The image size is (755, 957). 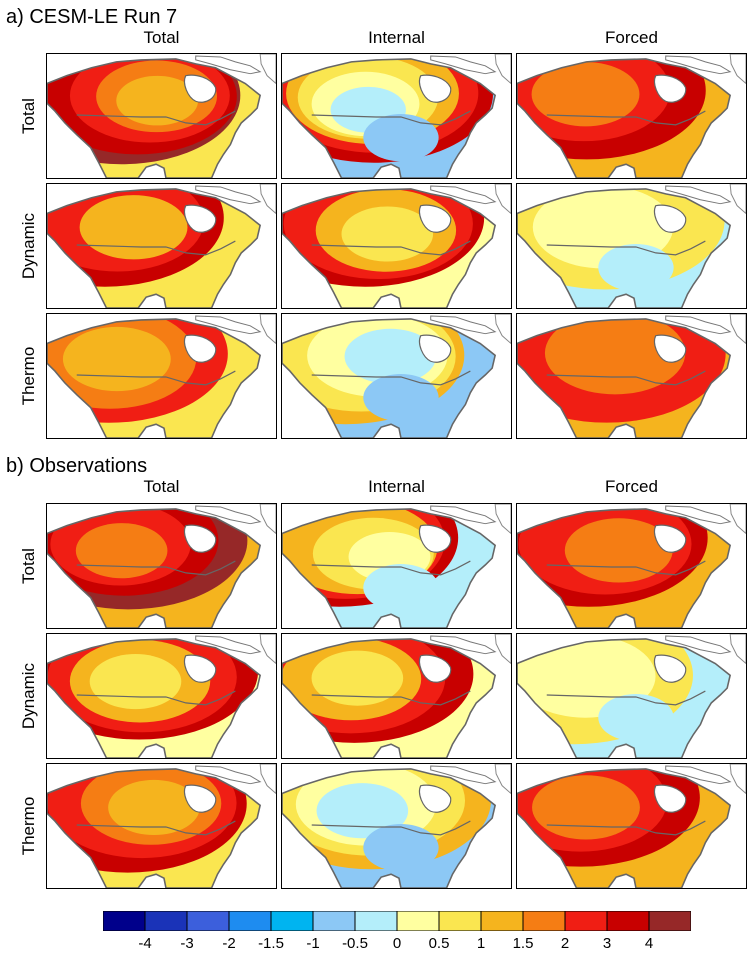 What do you see at coordinates (92, 17) in the screenshot?
I see `section-a-title: a) CESM-LE Run 7` at bounding box center [92, 17].